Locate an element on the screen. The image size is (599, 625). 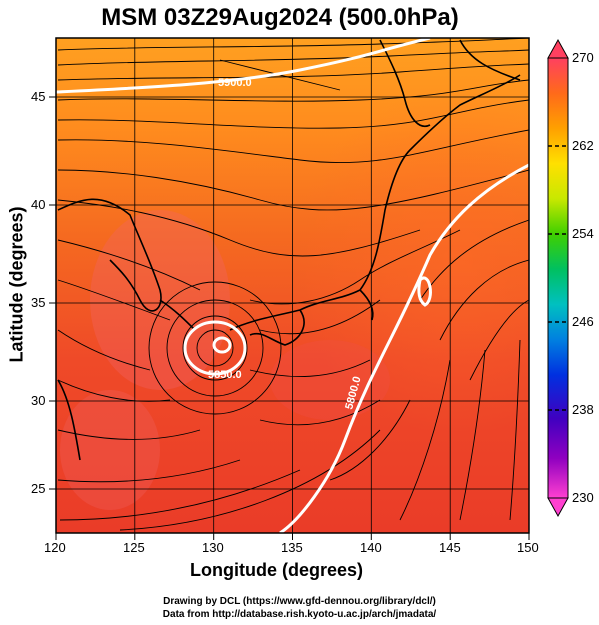
x-tick-label: 150 is located at coordinates (528, 547).